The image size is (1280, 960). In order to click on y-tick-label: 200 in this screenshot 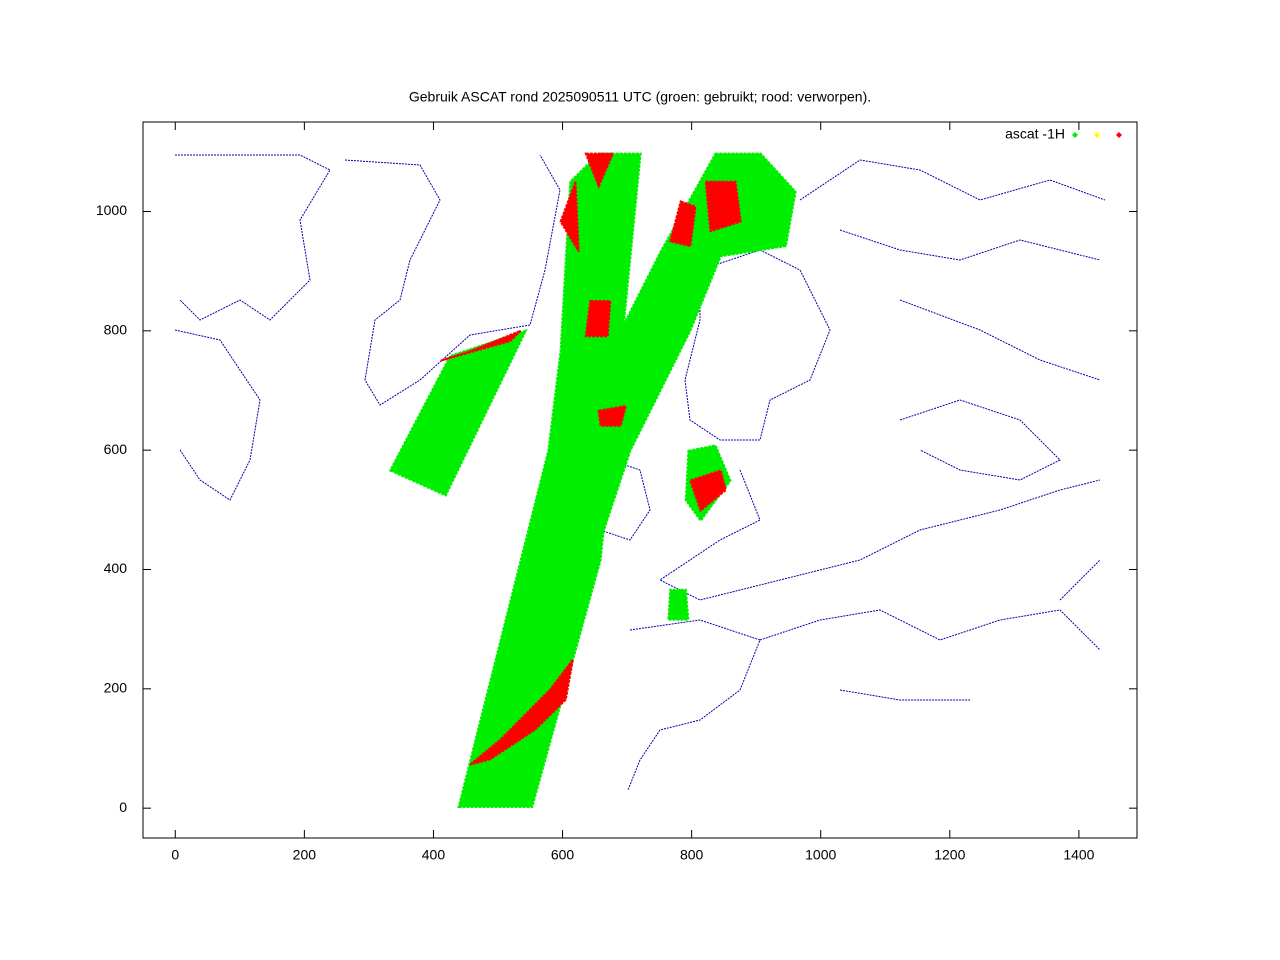, I will do `click(116, 688)`.